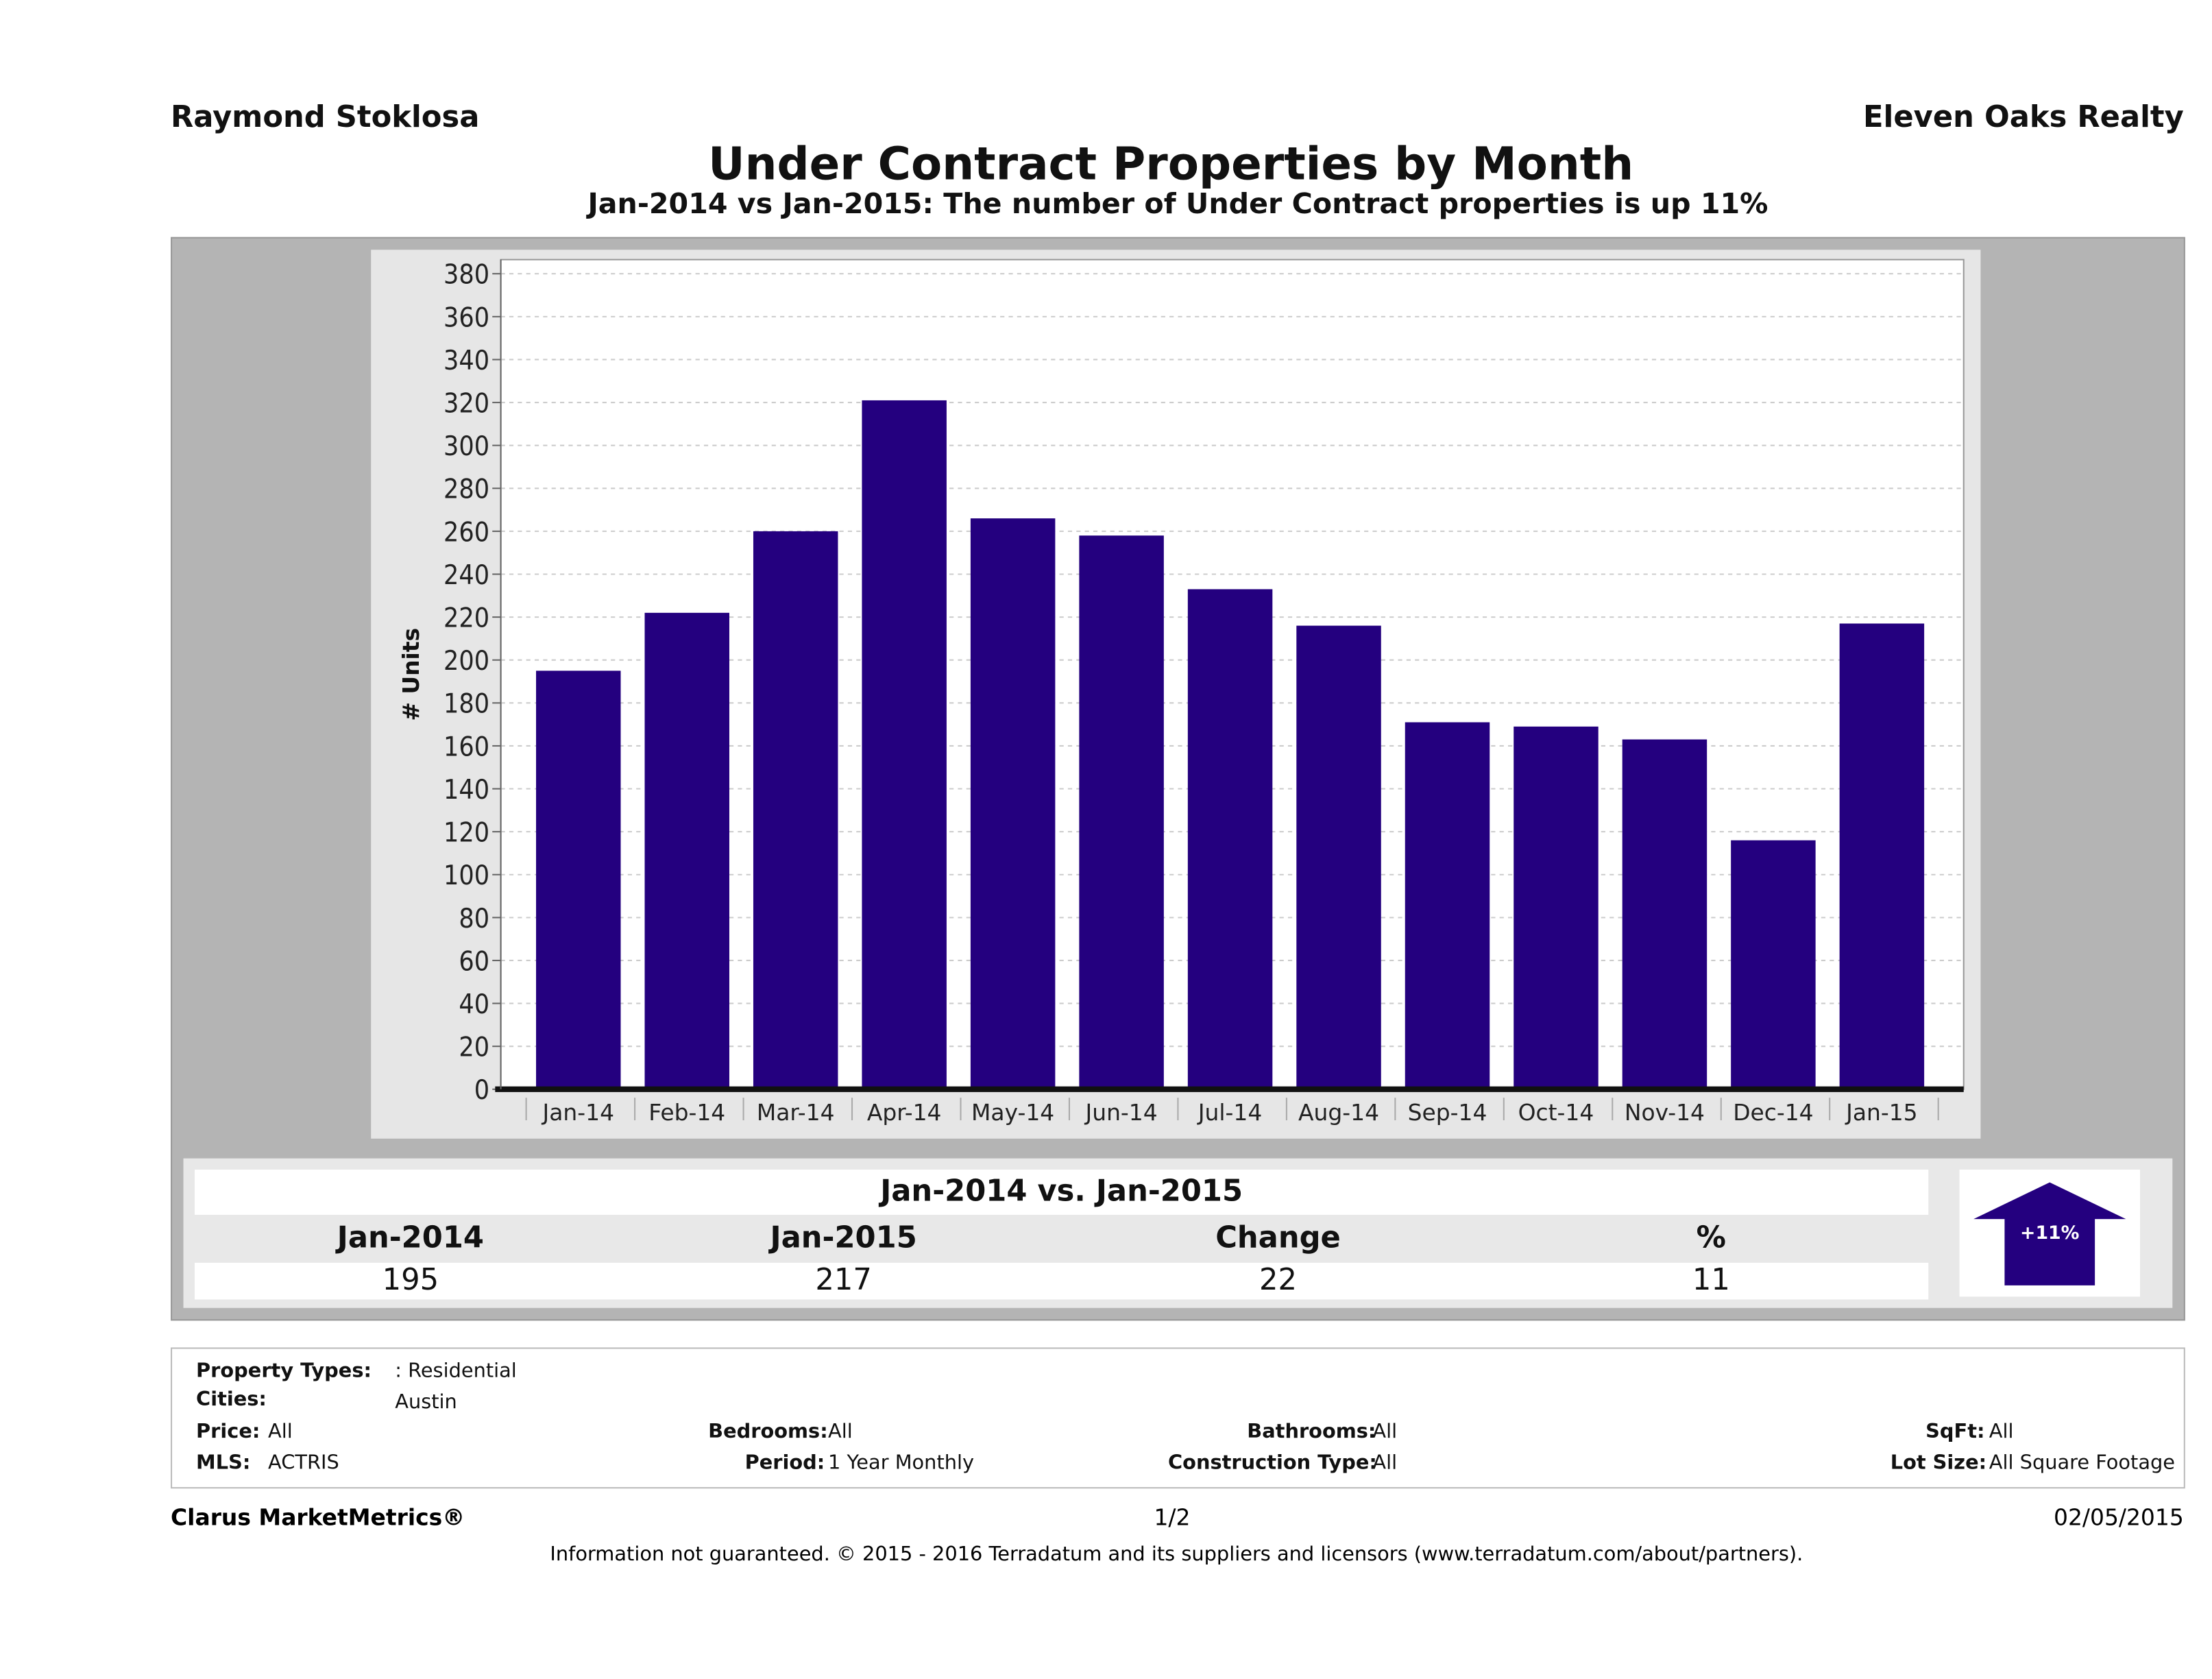 This screenshot has height=1679, width=2212. Describe the element at coordinates (1711, 1279) in the screenshot. I see `value-percent: 11` at that location.